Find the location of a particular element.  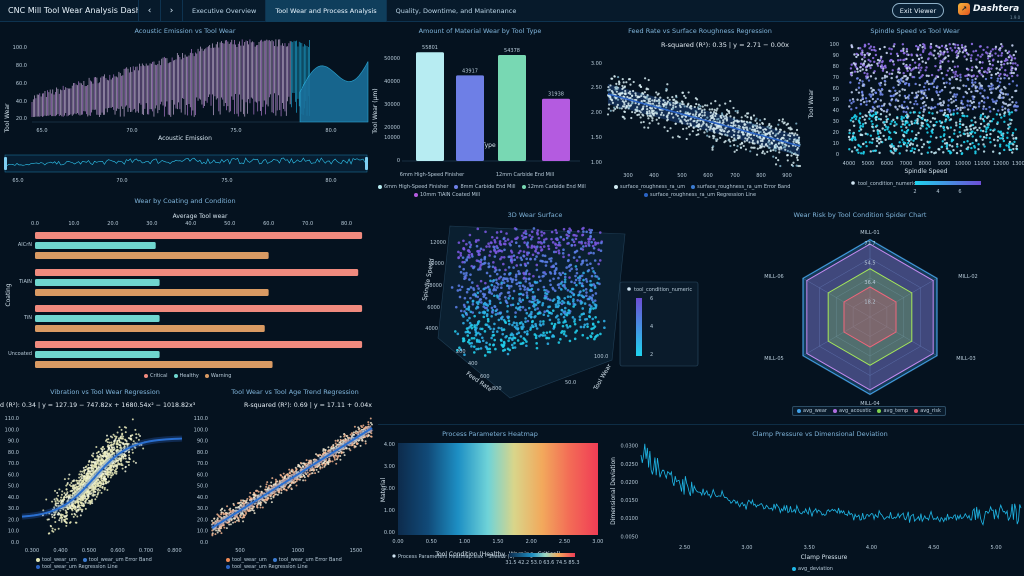

material-bar-label: 43917 is located at coordinates (470, 71).